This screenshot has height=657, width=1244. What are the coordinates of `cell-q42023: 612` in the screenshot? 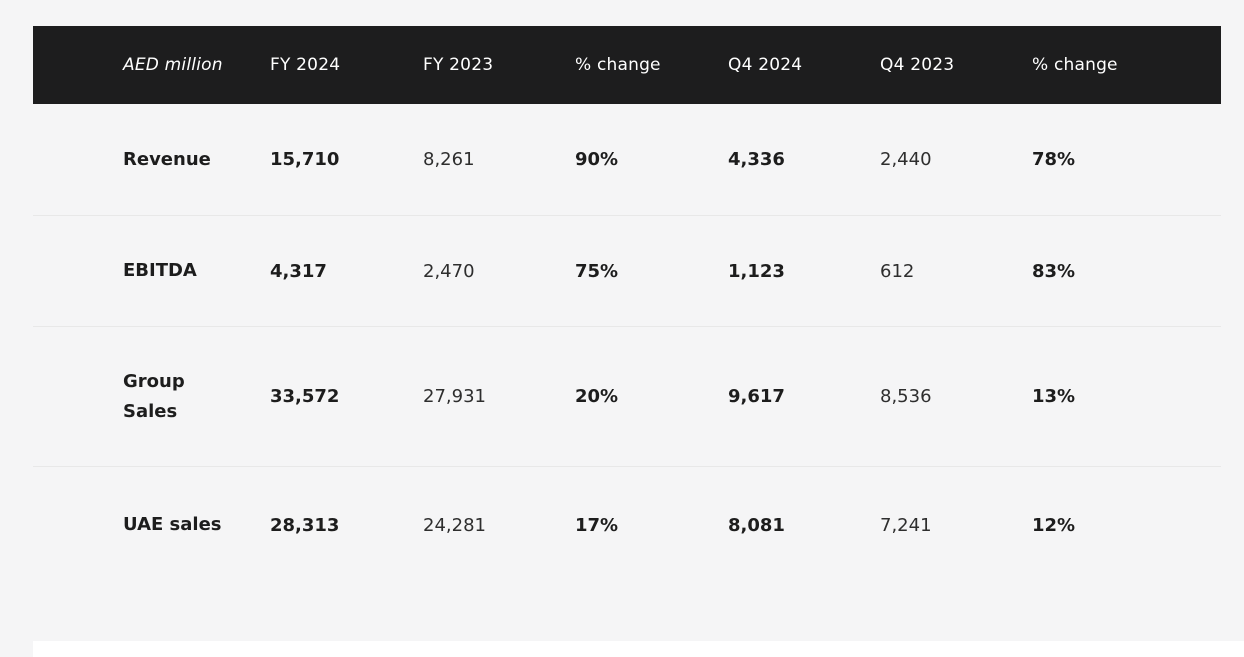 It's located at (897, 271).